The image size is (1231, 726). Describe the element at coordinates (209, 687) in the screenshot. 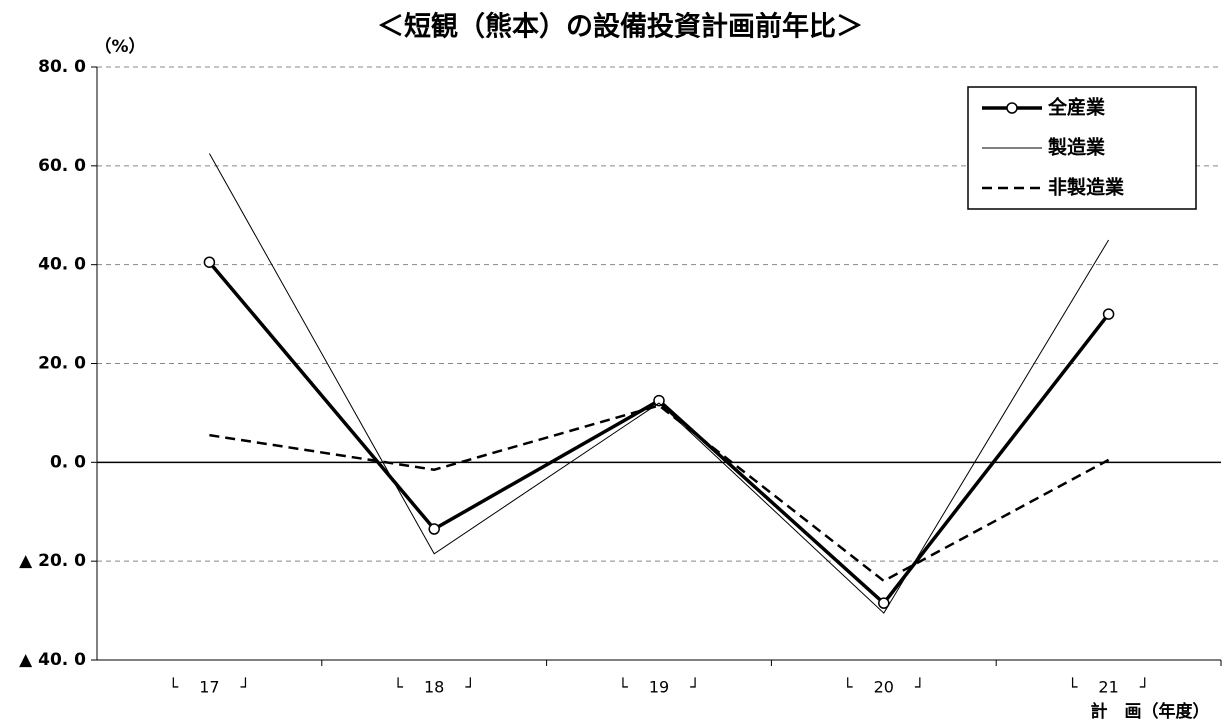

I see `x-tick-label: └ 17 ┘` at that location.